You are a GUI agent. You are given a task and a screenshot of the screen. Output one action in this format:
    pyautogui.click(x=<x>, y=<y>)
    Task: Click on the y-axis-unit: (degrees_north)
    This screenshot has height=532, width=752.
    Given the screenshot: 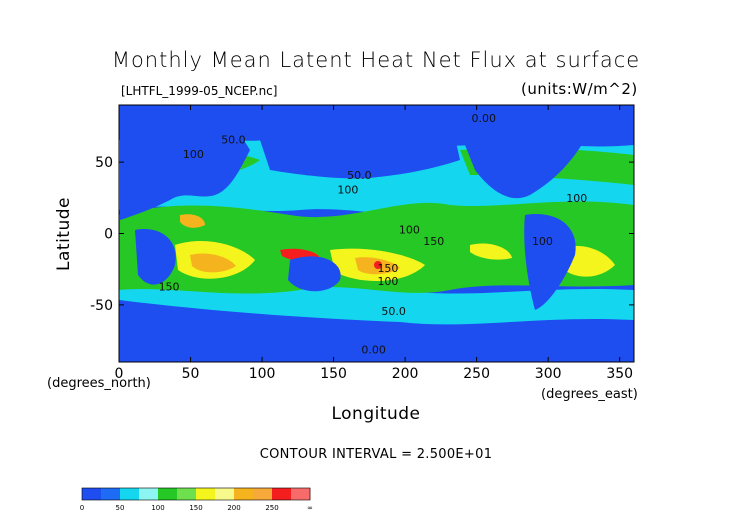 What is the action you would take?
    pyautogui.click(x=99, y=383)
    